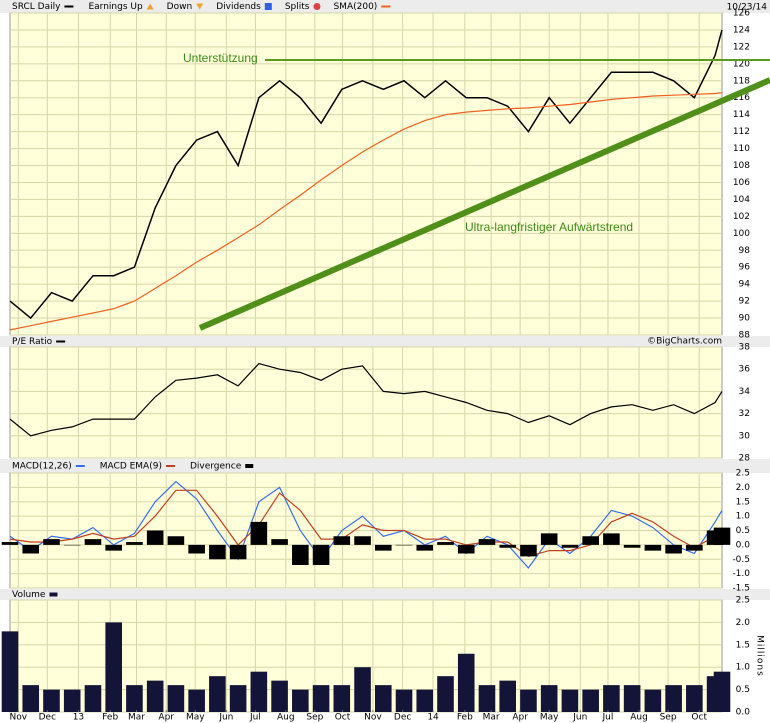  Describe the element at coordinates (115, 7) in the screenshot. I see `legend-label: Earnings Up` at that location.